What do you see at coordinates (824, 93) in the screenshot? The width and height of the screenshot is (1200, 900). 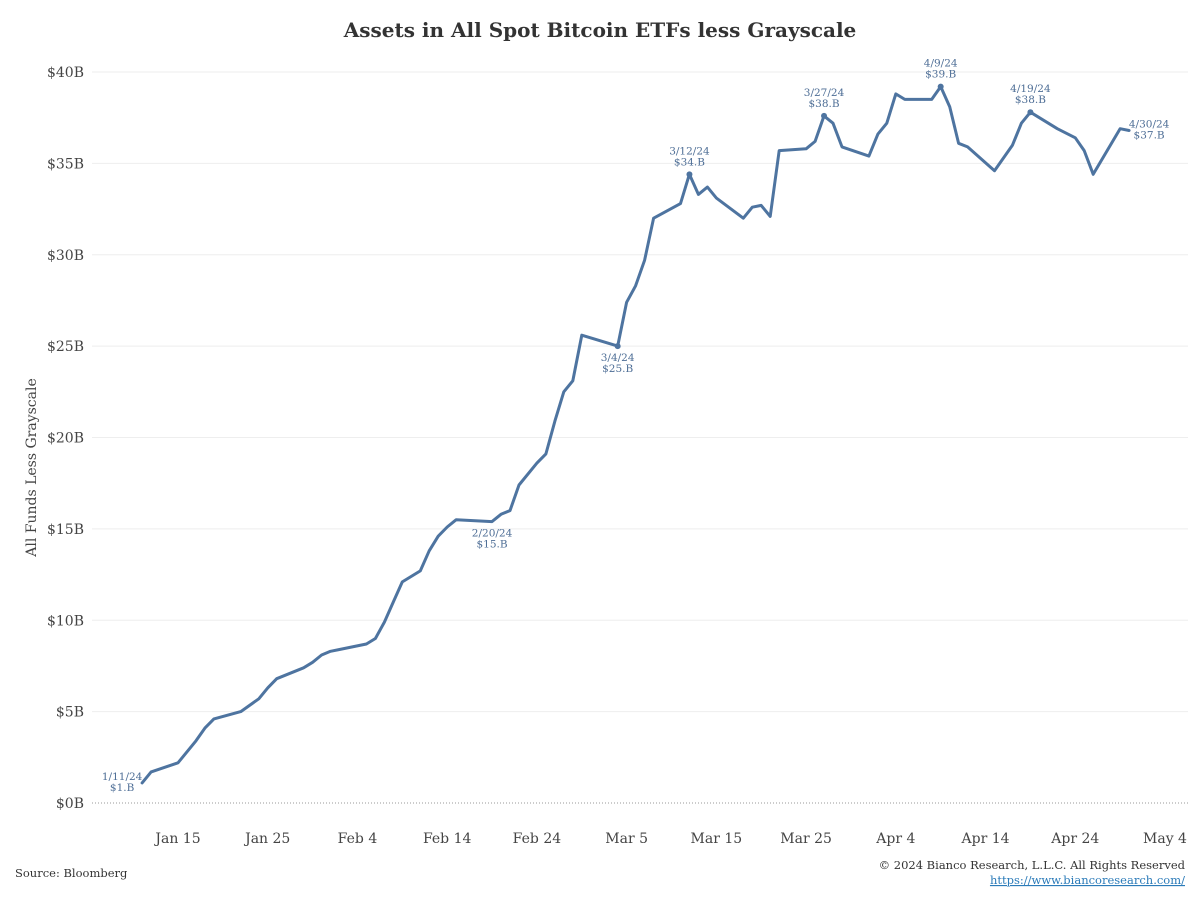 I see `annotation-date: 3/27/24` at bounding box center [824, 93].